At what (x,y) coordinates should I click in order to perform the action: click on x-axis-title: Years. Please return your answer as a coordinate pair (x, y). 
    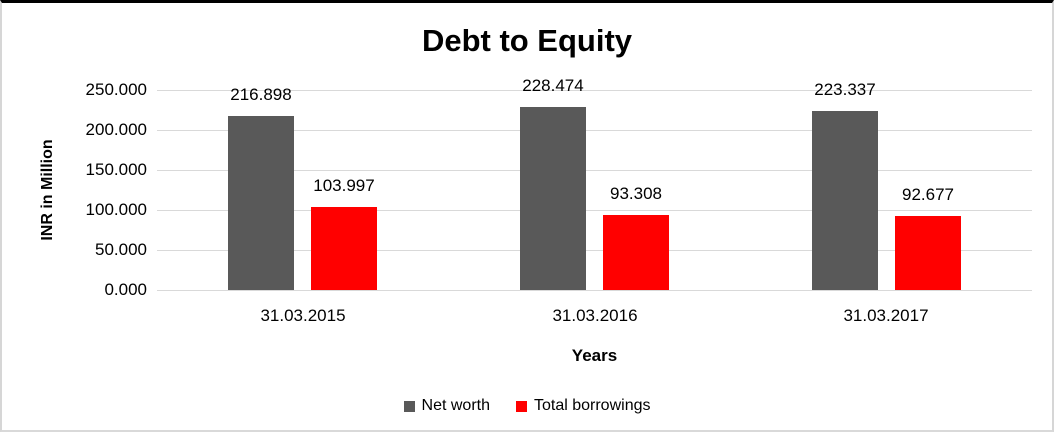
    Looking at the image, I should click on (594, 355).